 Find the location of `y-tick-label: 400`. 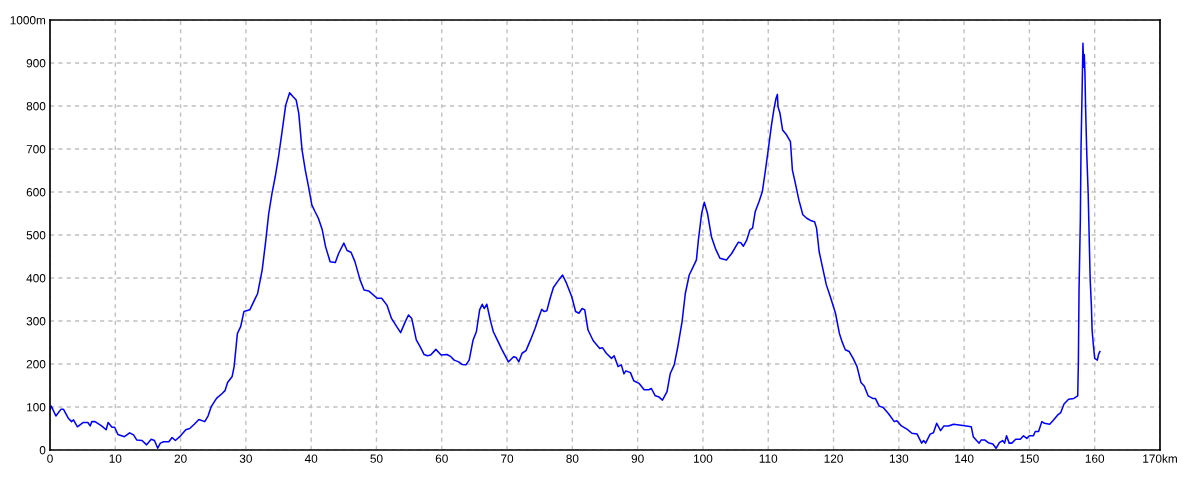

y-tick-label: 400 is located at coordinates (36, 278).